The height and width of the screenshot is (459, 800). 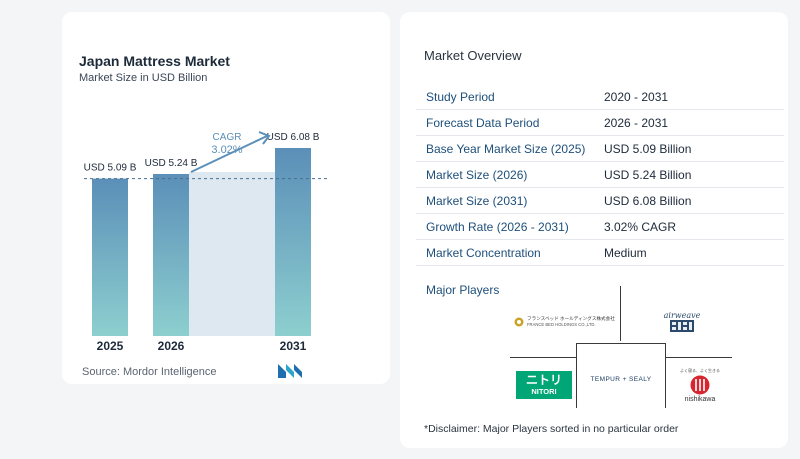 I want to click on airweave-logo: airweave, so click(x=682, y=321).